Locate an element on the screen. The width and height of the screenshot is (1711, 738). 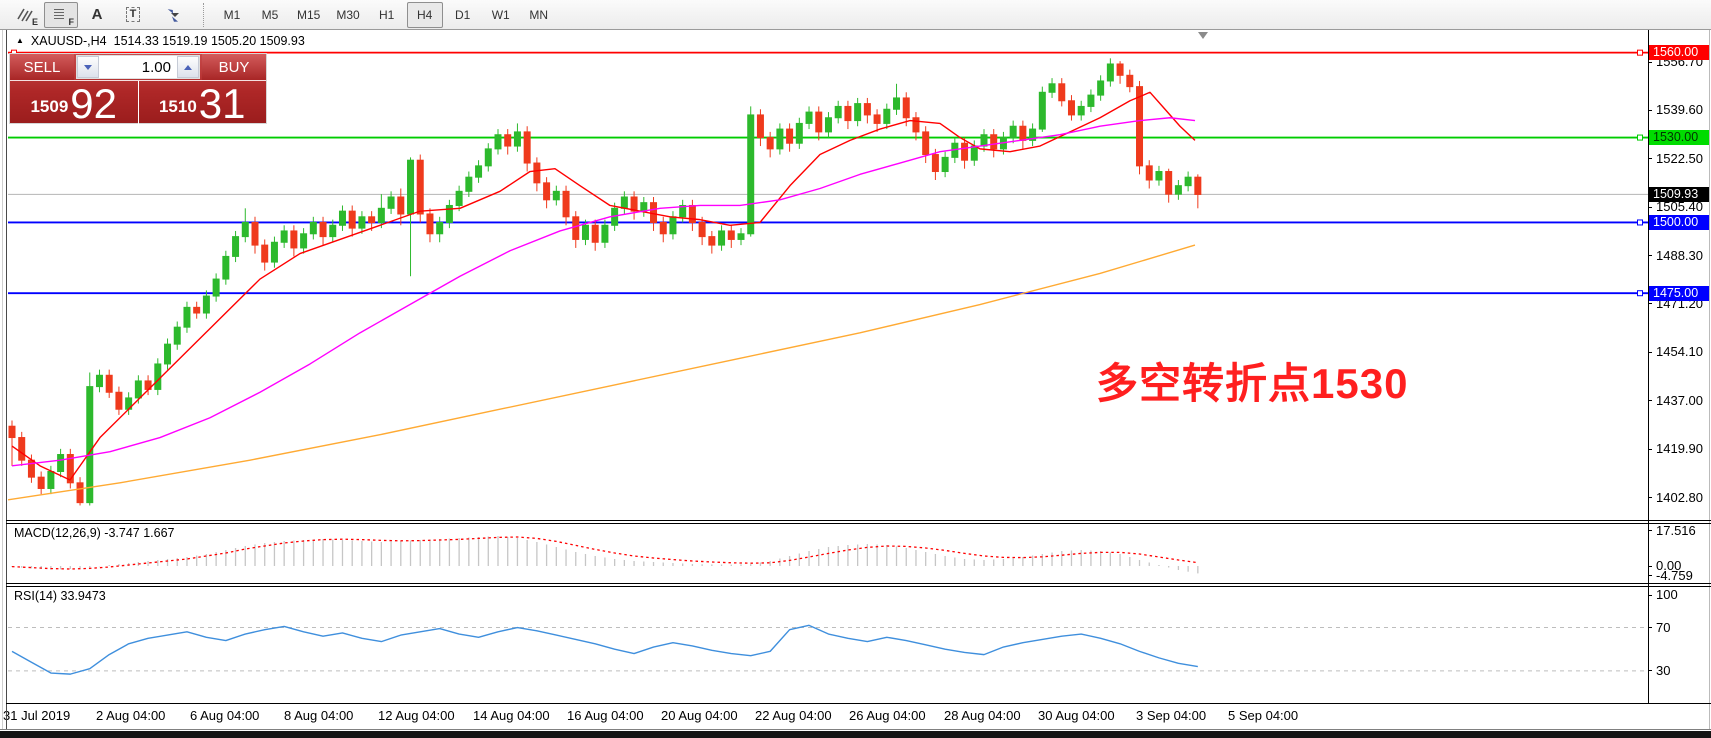
macd-indicator-chart is located at coordinates (828, 553).